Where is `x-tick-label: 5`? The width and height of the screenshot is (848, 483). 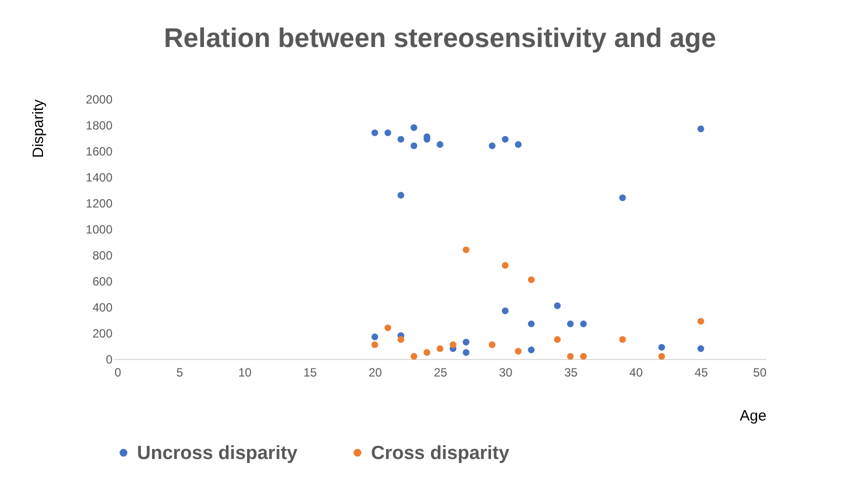
x-tick-label: 5 is located at coordinates (180, 373).